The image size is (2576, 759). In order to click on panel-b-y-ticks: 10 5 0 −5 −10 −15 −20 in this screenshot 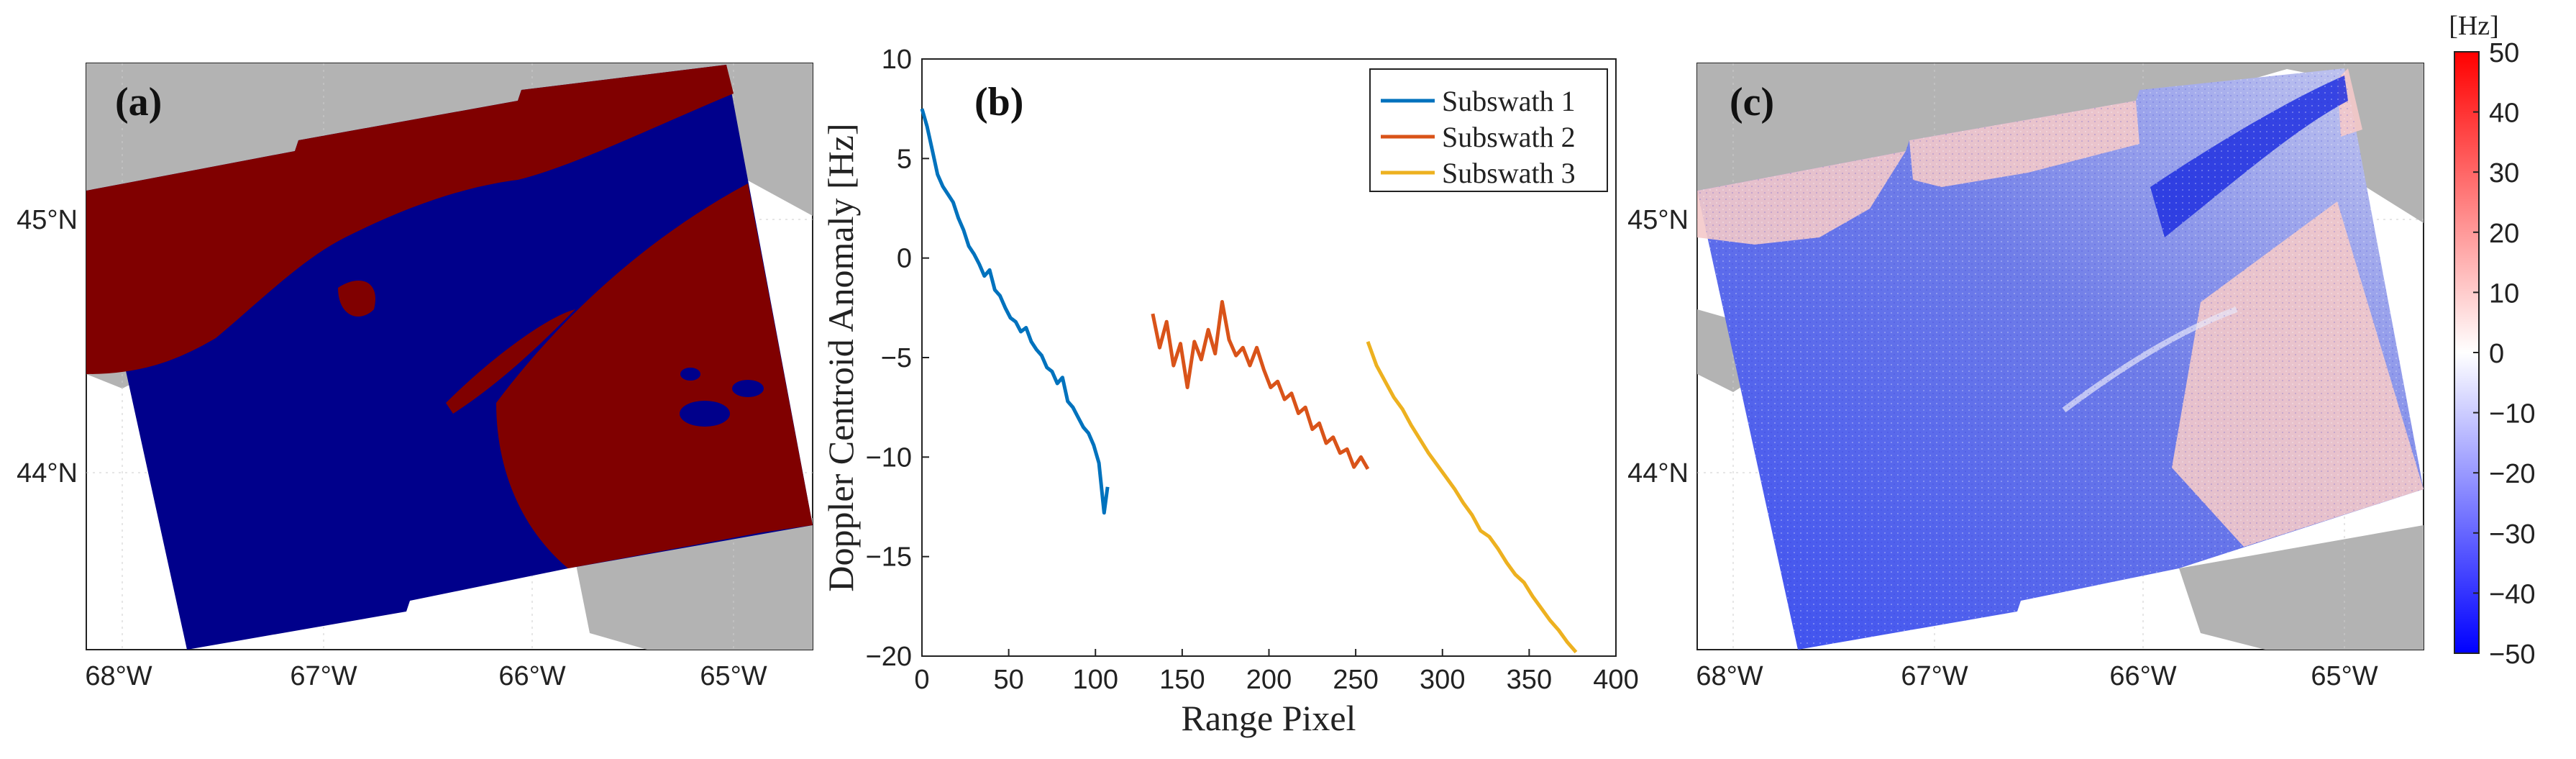, I will do `click(897, 358)`.